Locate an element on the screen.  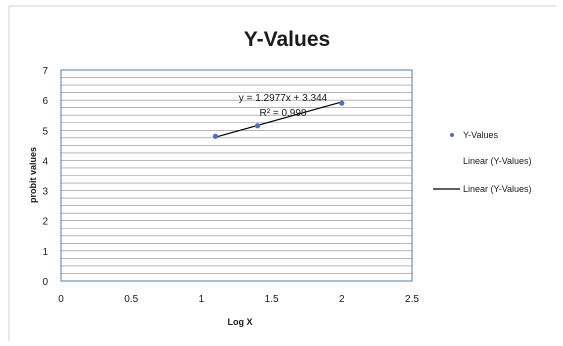
y-axis-ticks: 0 1 2 3 4 5 6 7 is located at coordinates (45, 177).